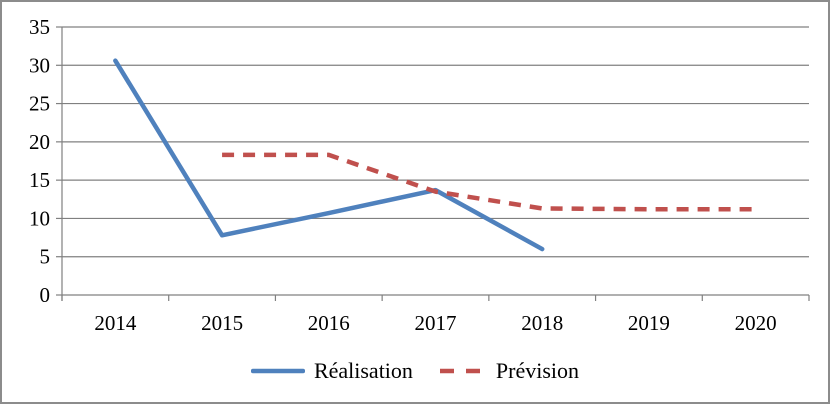 This screenshot has height=404, width=830. I want to click on x-tick-label: 2017, so click(436, 323).